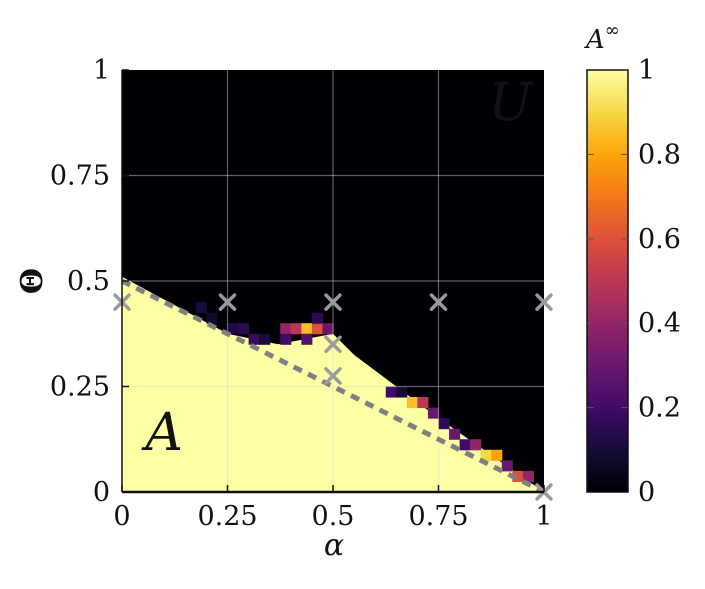  What do you see at coordinates (121, 516) in the screenshot?
I see `x-tick-label: 0` at bounding box center [121, 516].